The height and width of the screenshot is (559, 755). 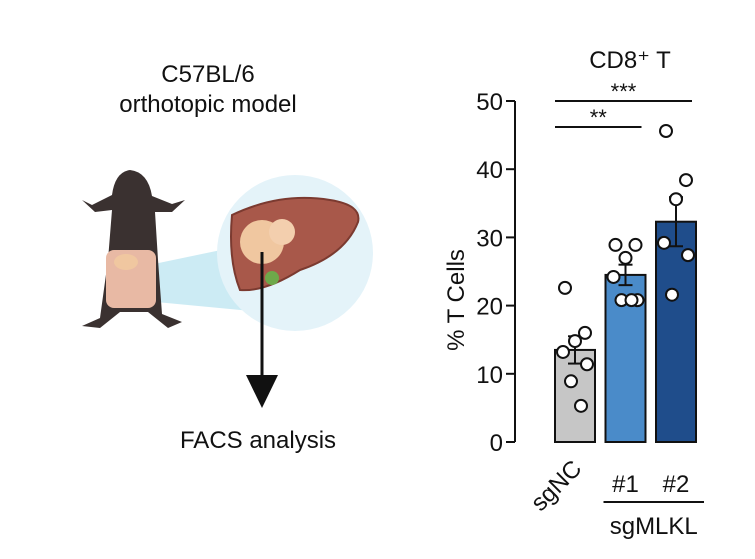 I want to click on arrow-head, so click(x=262, y=391).